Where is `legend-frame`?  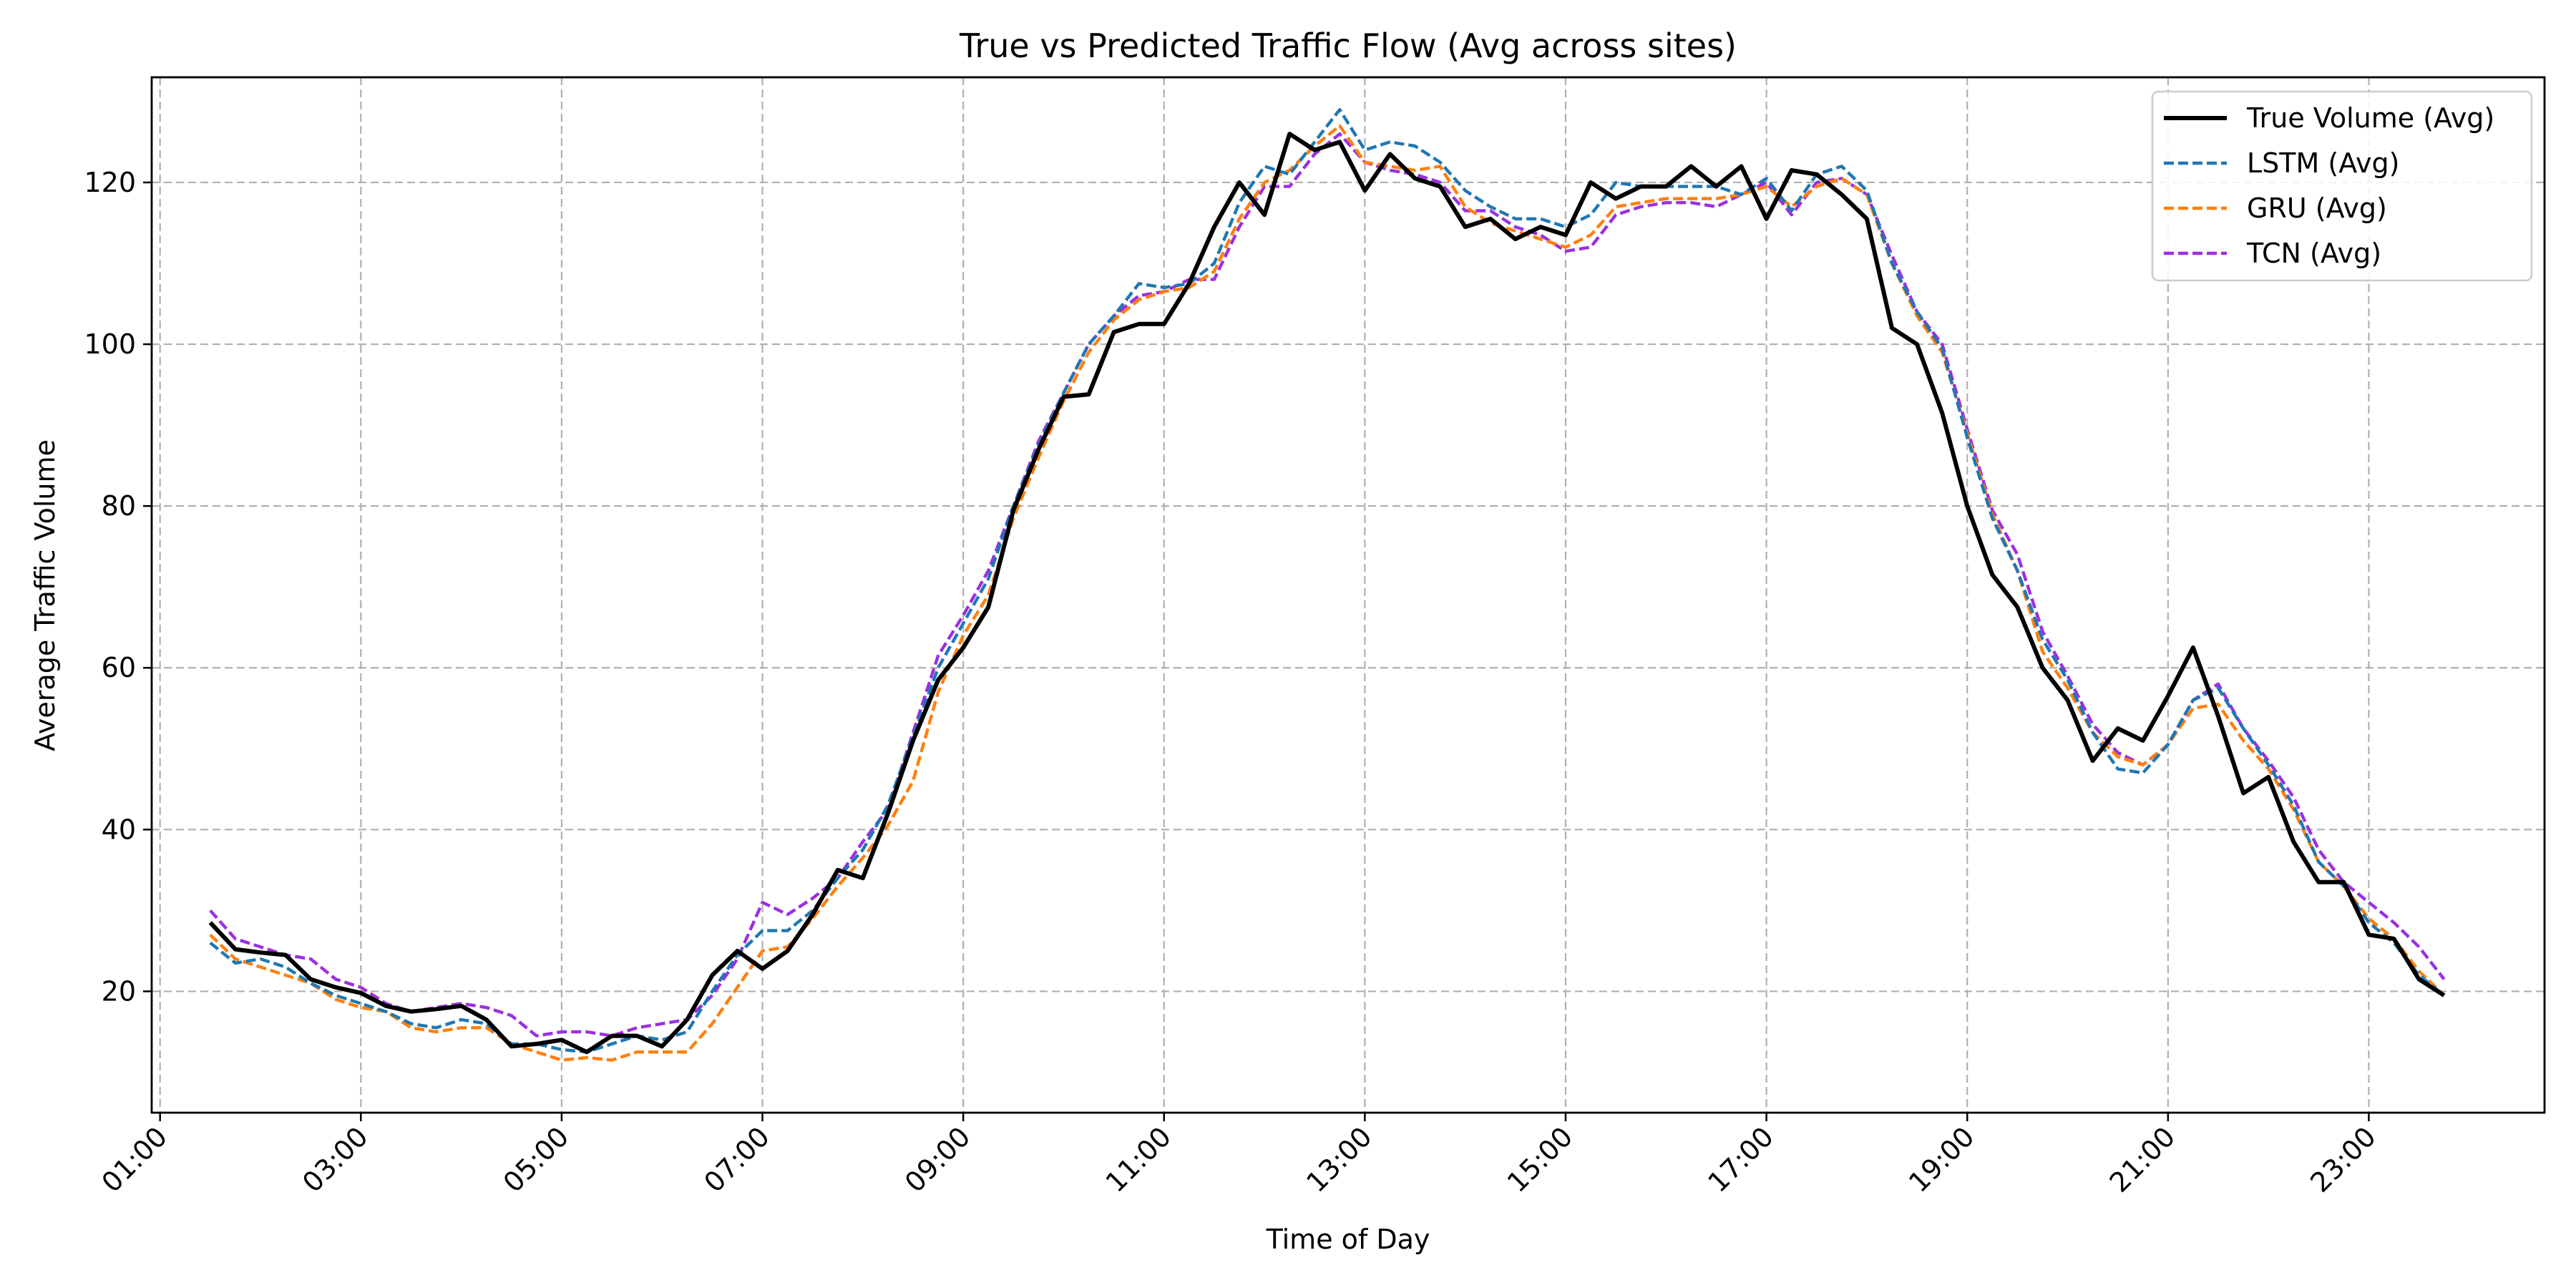 legend-frame is located at coordinates (2342, 186).